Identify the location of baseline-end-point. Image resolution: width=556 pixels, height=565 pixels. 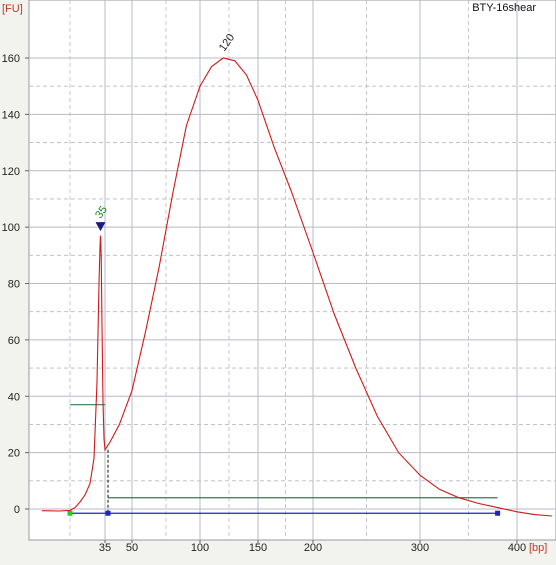
(498, 513).